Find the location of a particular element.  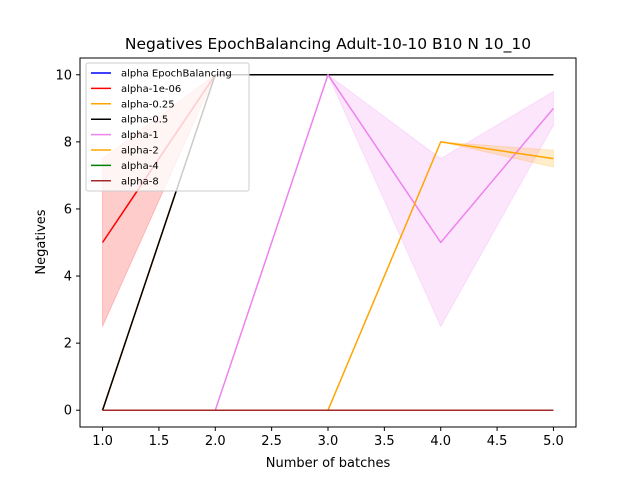

legend-label-0: alpha EpochBalancing is located at coordinates (176, 74).